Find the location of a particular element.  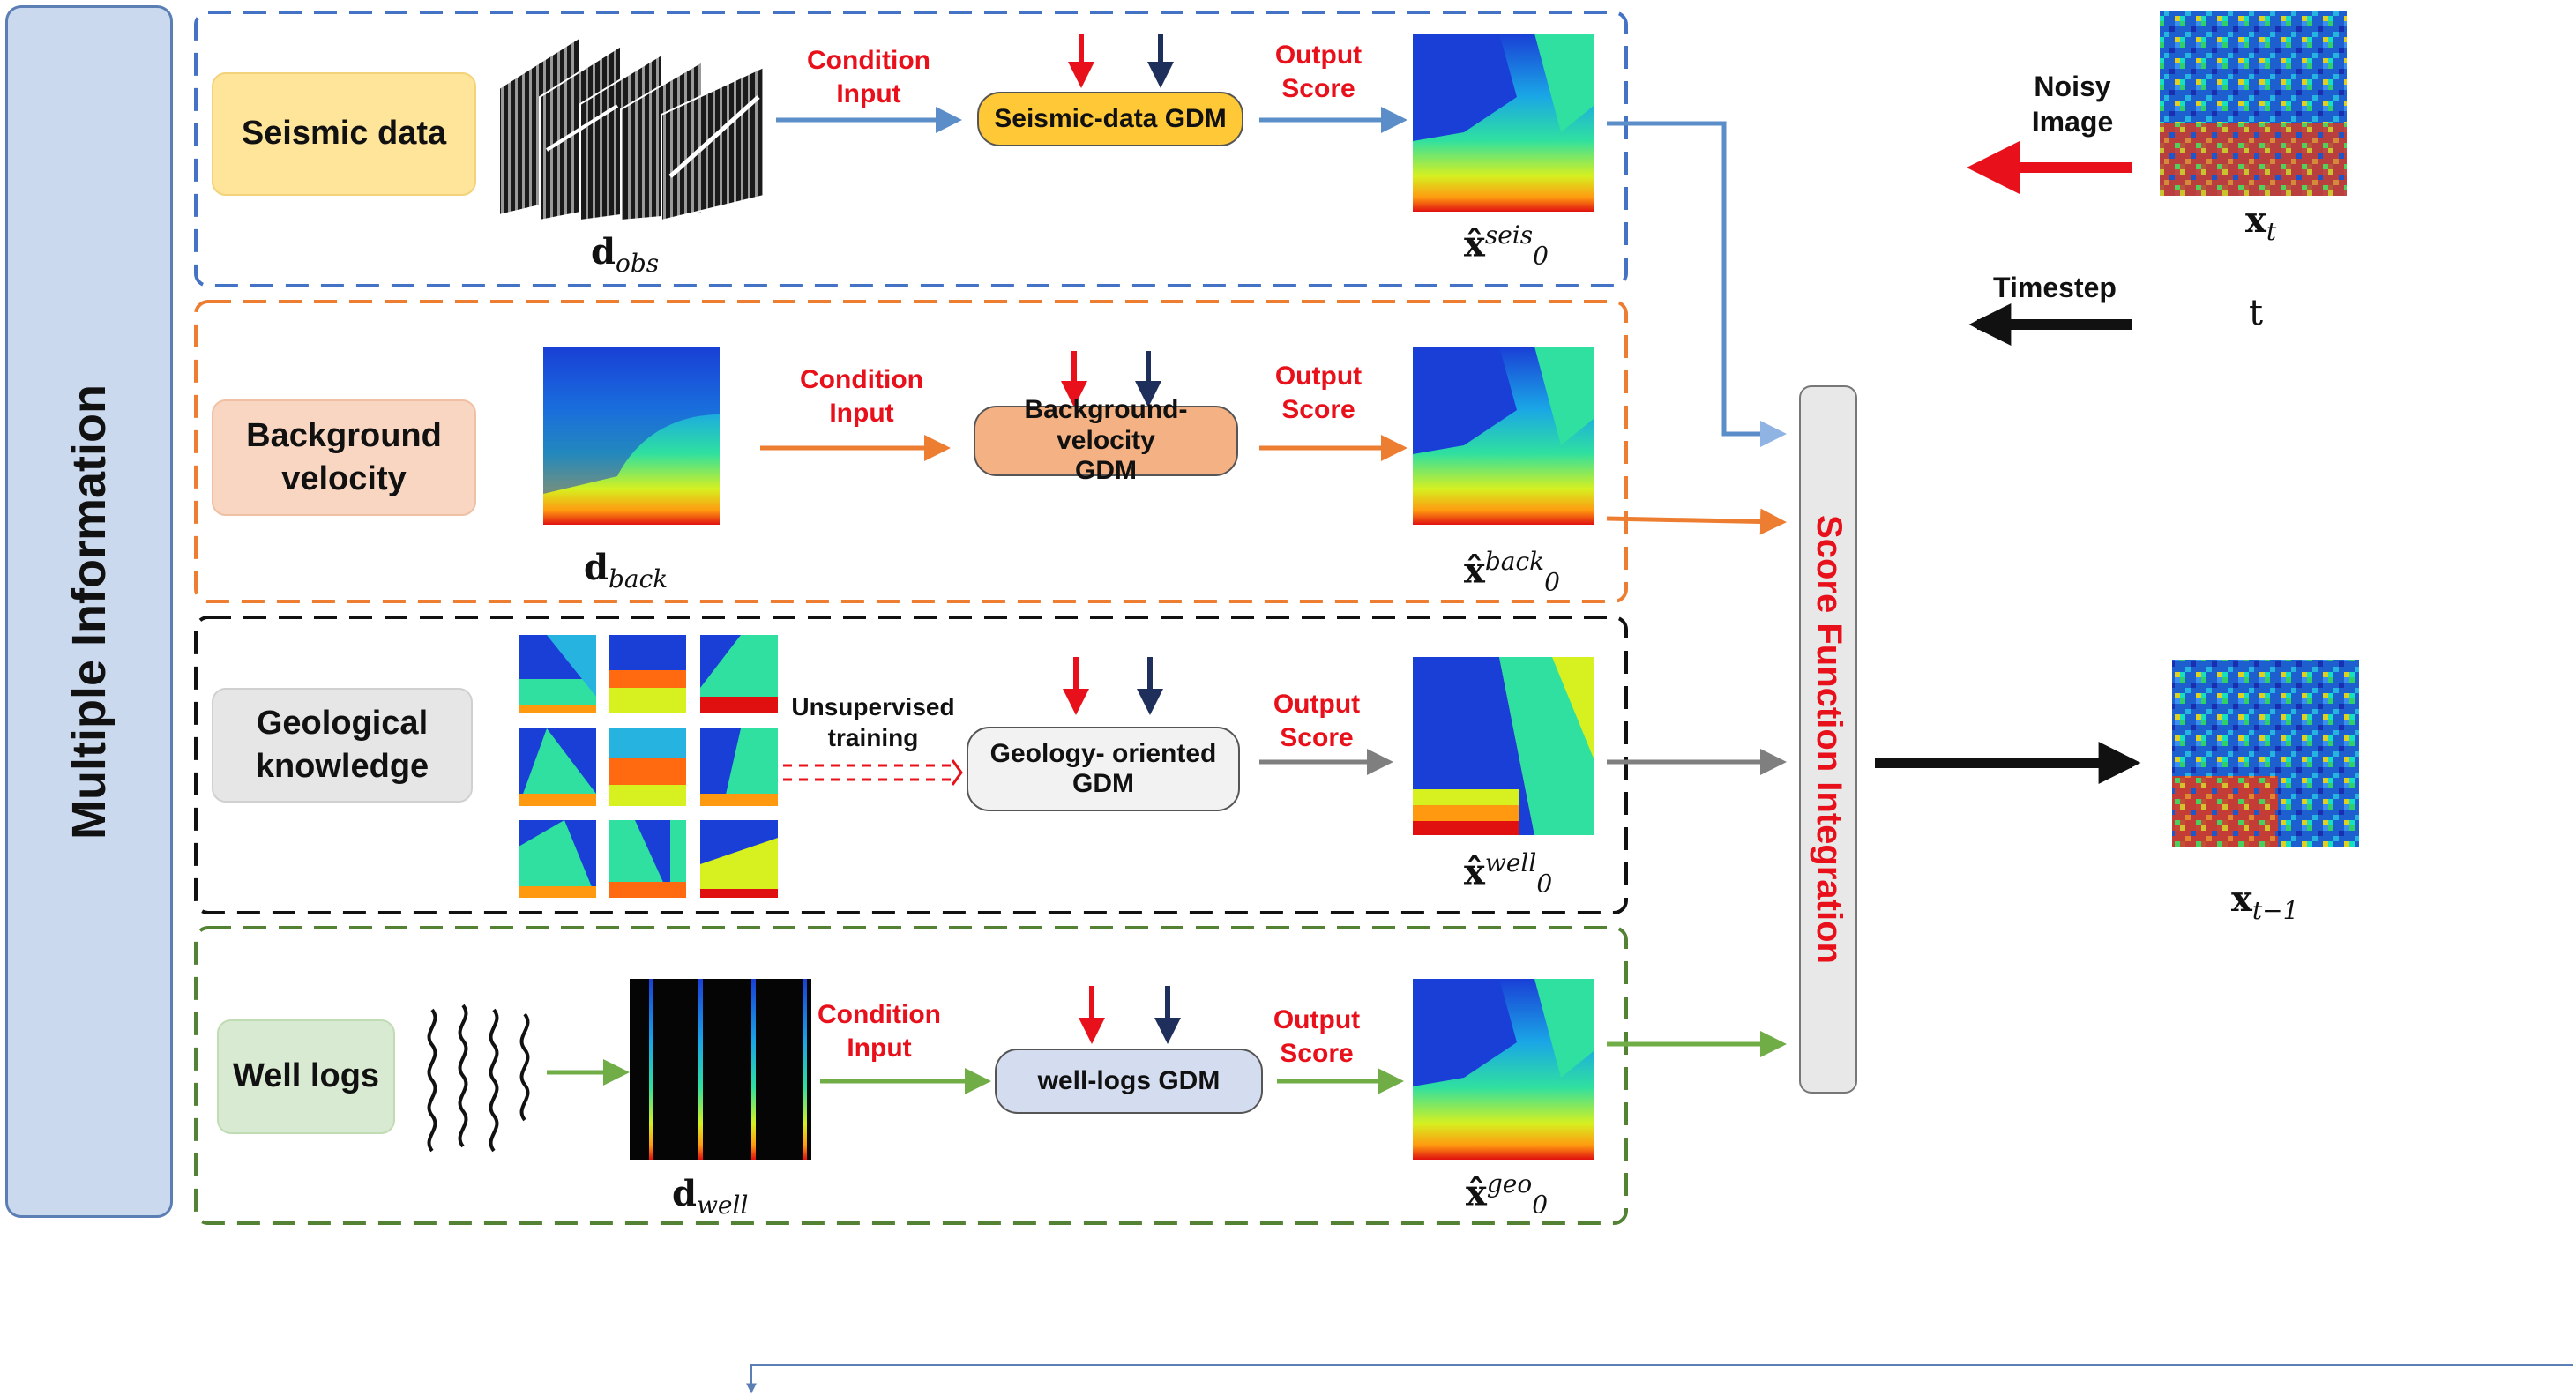

noisy-image-xt is located at coordinates (2253, 103).